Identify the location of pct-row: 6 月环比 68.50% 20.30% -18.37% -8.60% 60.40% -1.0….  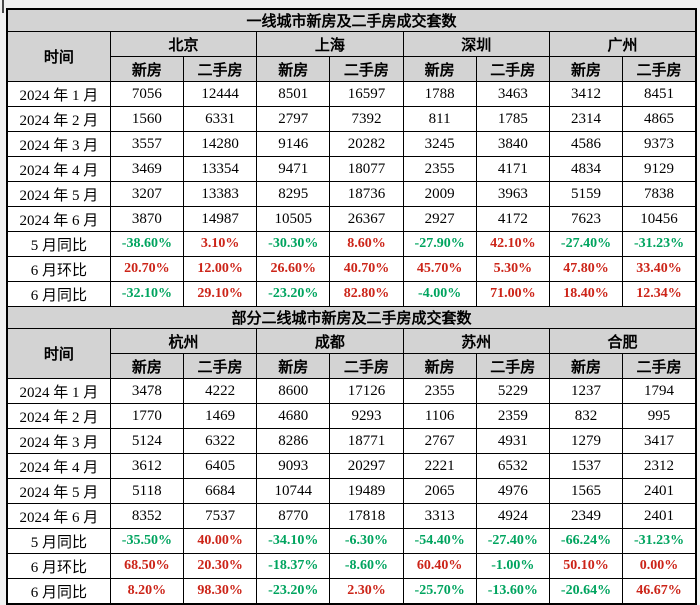
(351, 566).